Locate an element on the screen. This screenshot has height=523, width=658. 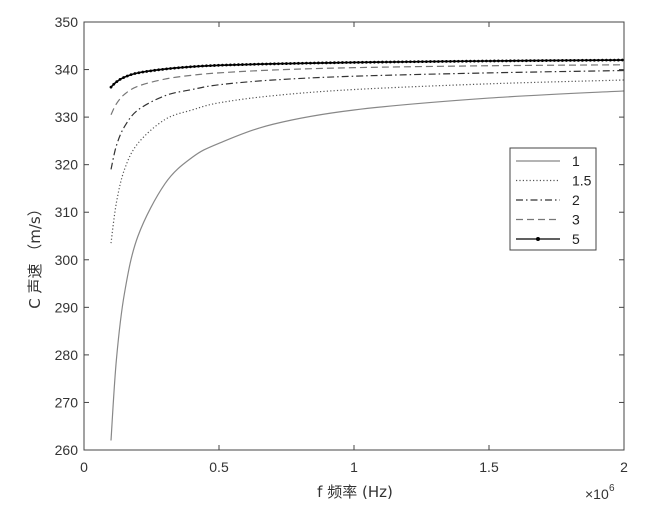
legend-entry: 2 is located at coordinates (548, 200).